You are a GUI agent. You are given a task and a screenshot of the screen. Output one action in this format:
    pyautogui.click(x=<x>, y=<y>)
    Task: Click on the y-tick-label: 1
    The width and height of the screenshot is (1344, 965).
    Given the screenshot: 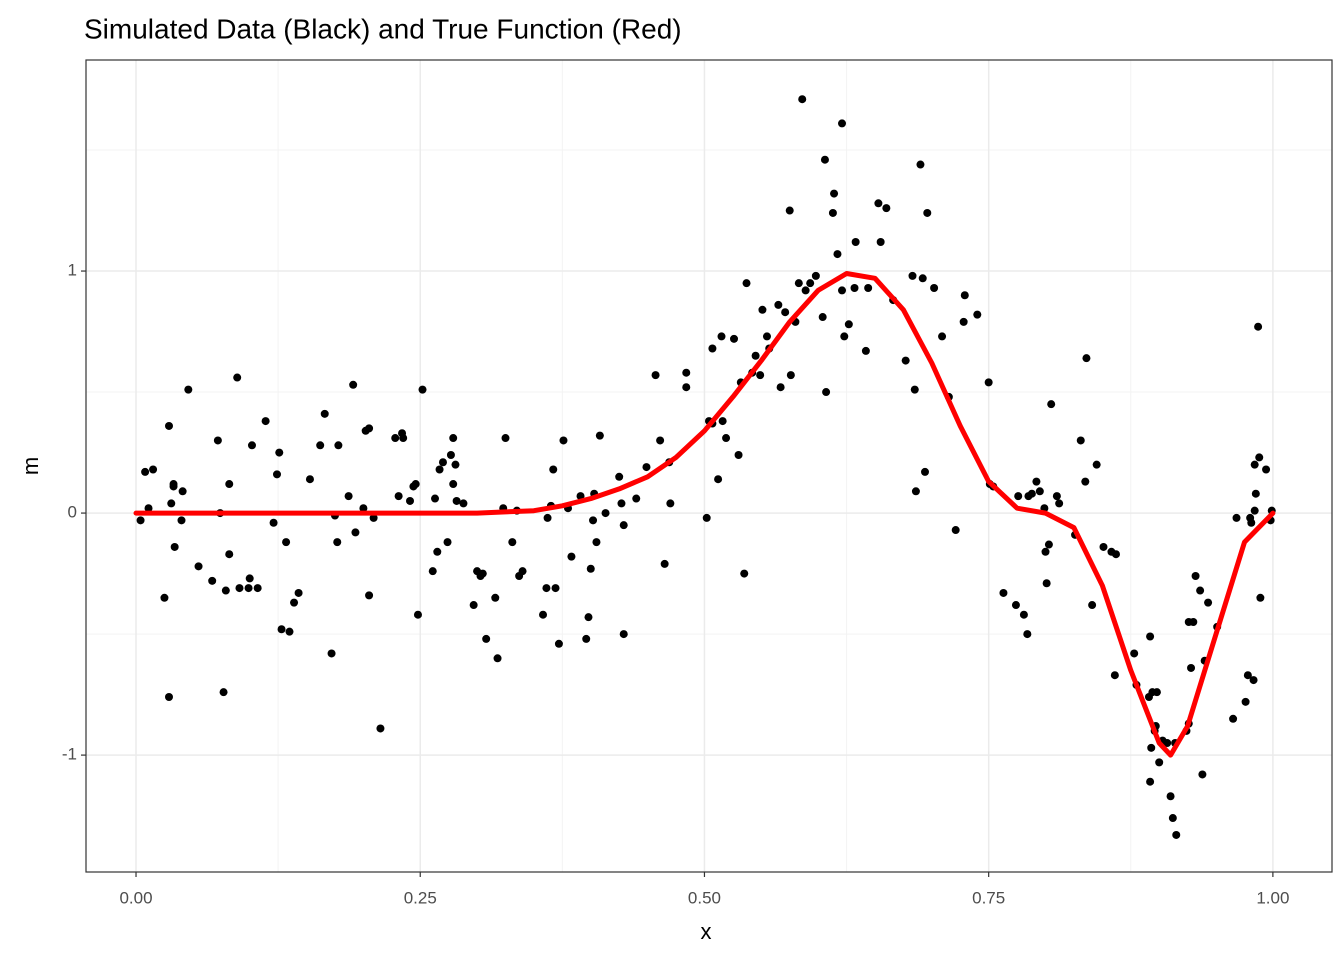 What is the action you would take?
    pyautogui.click(x=72, y=270)
    